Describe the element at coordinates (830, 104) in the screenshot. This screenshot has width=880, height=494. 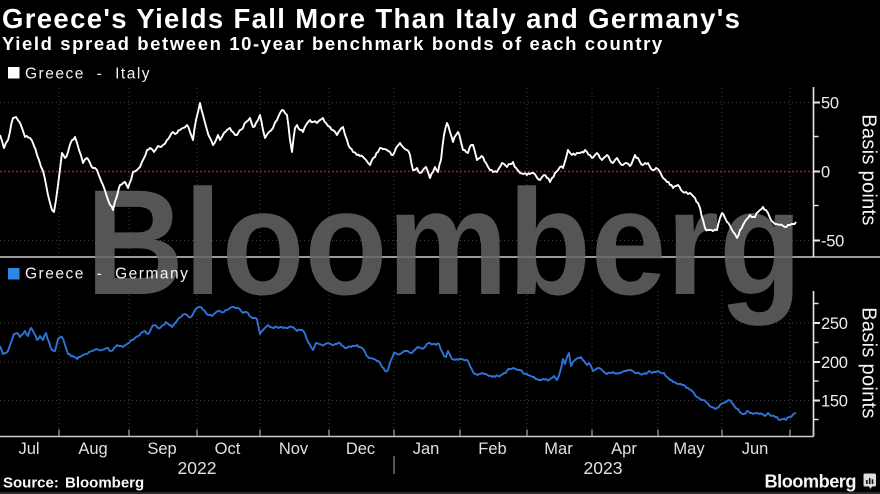
I see `svg-text: 50` at that location.